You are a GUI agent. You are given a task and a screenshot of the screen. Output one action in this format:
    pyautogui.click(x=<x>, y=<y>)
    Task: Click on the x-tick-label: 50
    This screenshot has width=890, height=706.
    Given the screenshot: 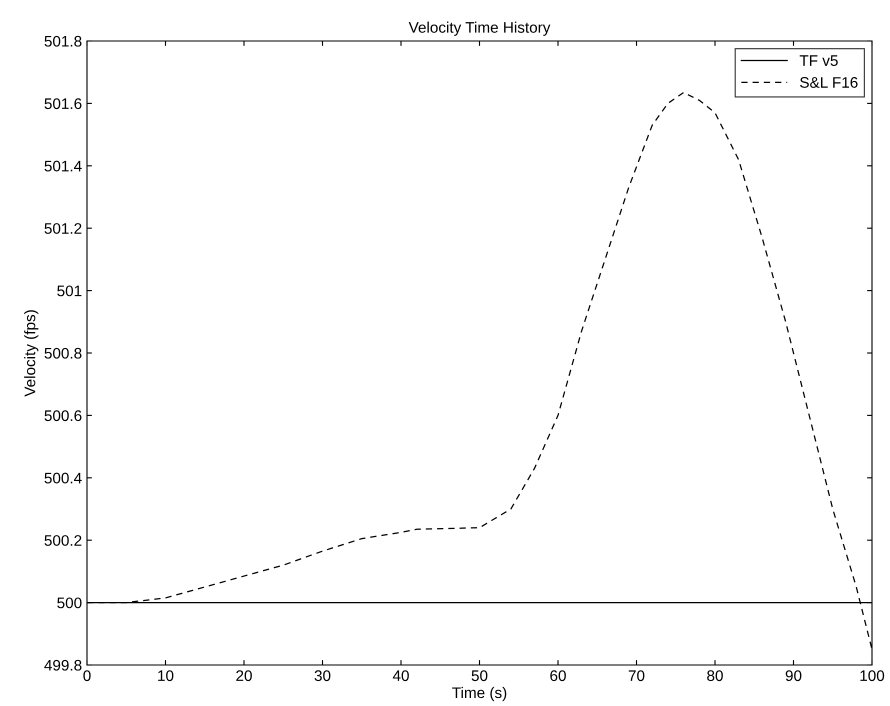 What is the action you would take?
    pyautogui.click(x=480, y=676)
    